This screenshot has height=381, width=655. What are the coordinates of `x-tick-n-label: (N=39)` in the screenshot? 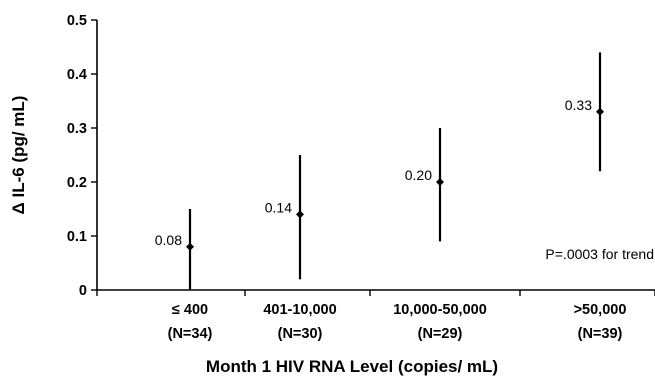 It's located at (600, 334).